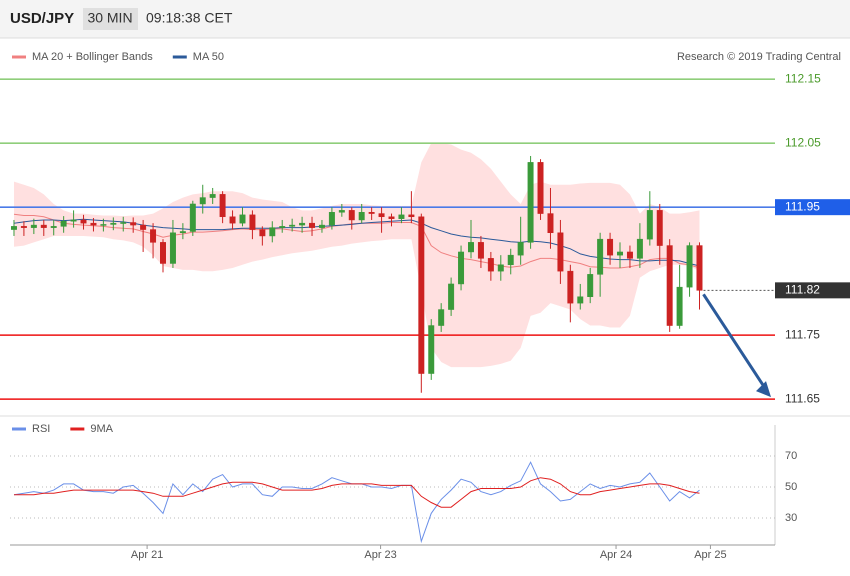 Image resolution: width=850 pixels, height=576 pixels. Describe the element at coordinates (802, 398) in the screenshot. I see `level-label: 111.65` at that location.